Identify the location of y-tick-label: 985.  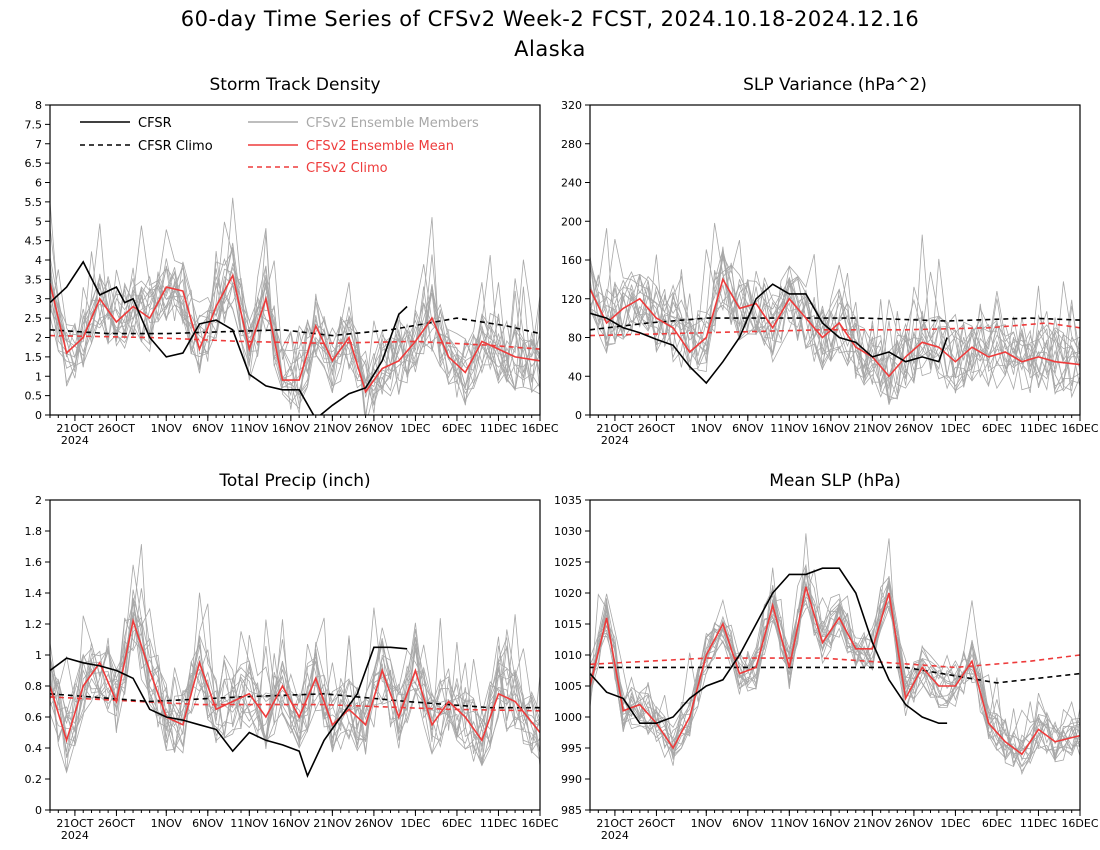
(571, 810).